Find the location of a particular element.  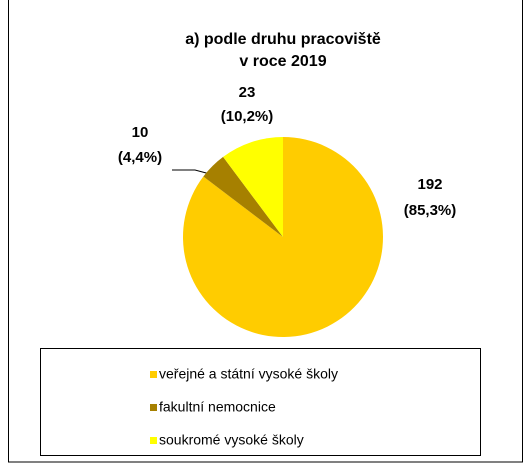

data-label: 10 is located at coordinates (140, 132).